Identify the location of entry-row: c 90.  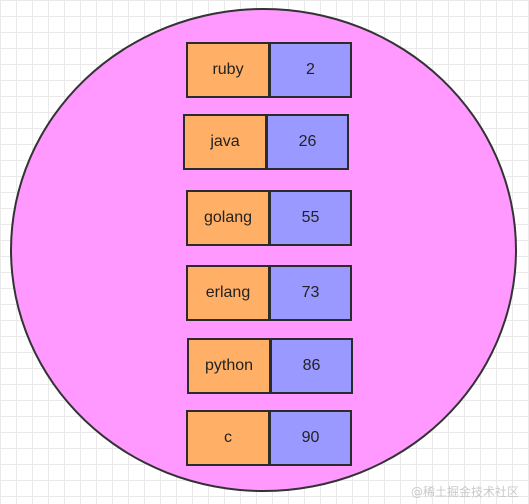
(269, 438).